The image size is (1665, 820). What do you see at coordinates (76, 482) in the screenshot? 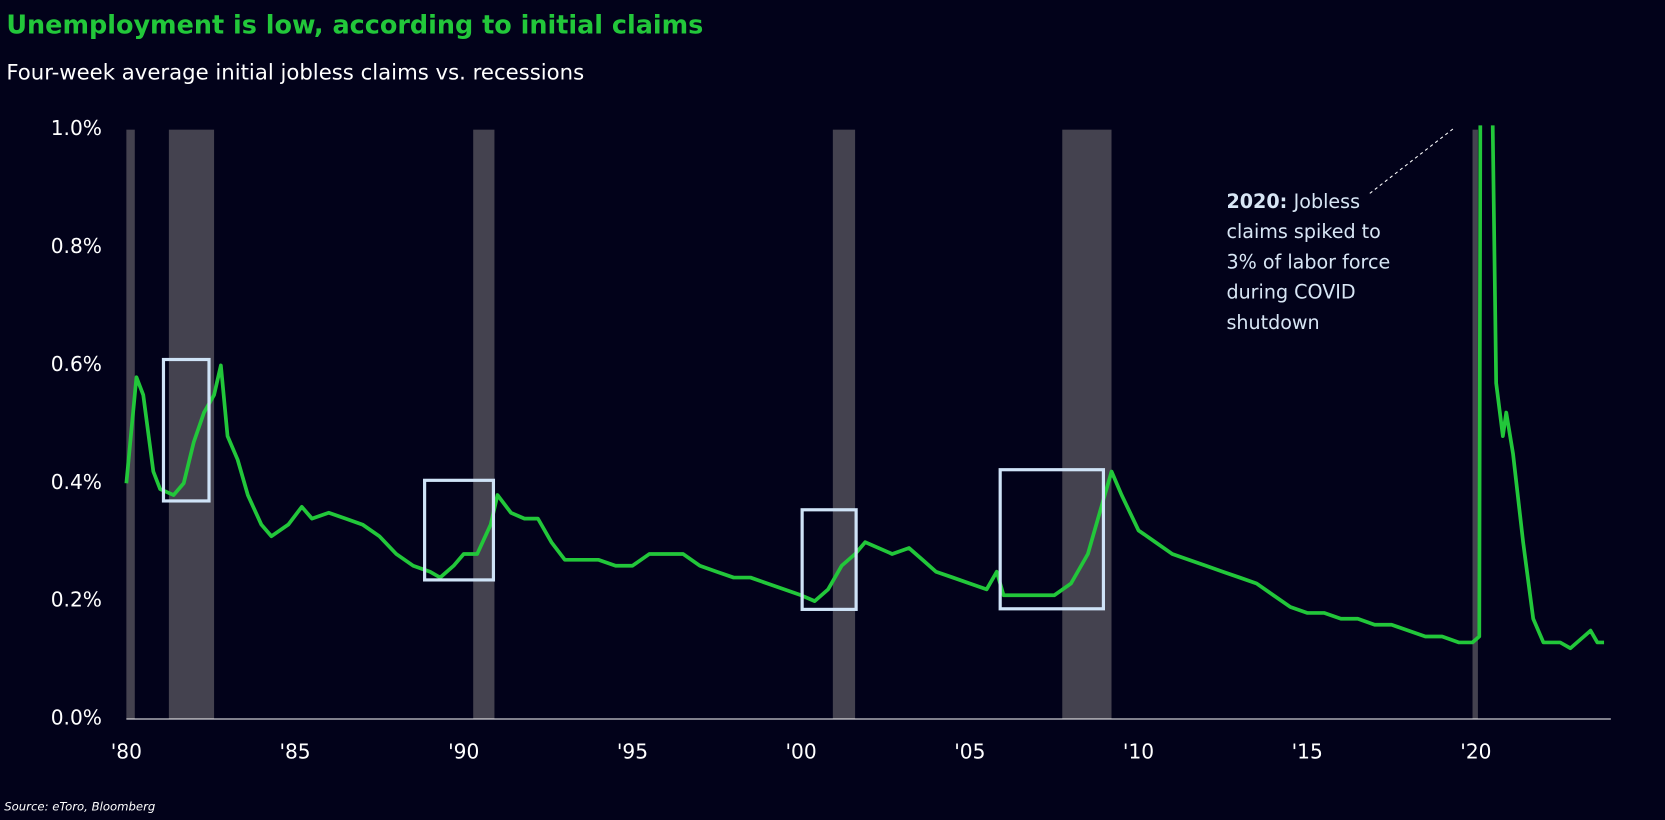
I see `y-tick-label: 0.4%` at bounding box center [76, 482].